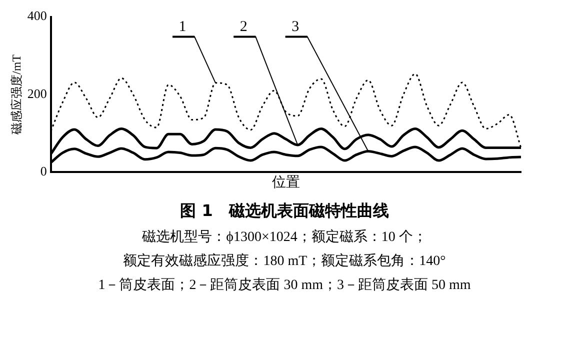 This screenshot has height=338, width=569. I want to click on y-tick-label: 200, so click(37, 93).